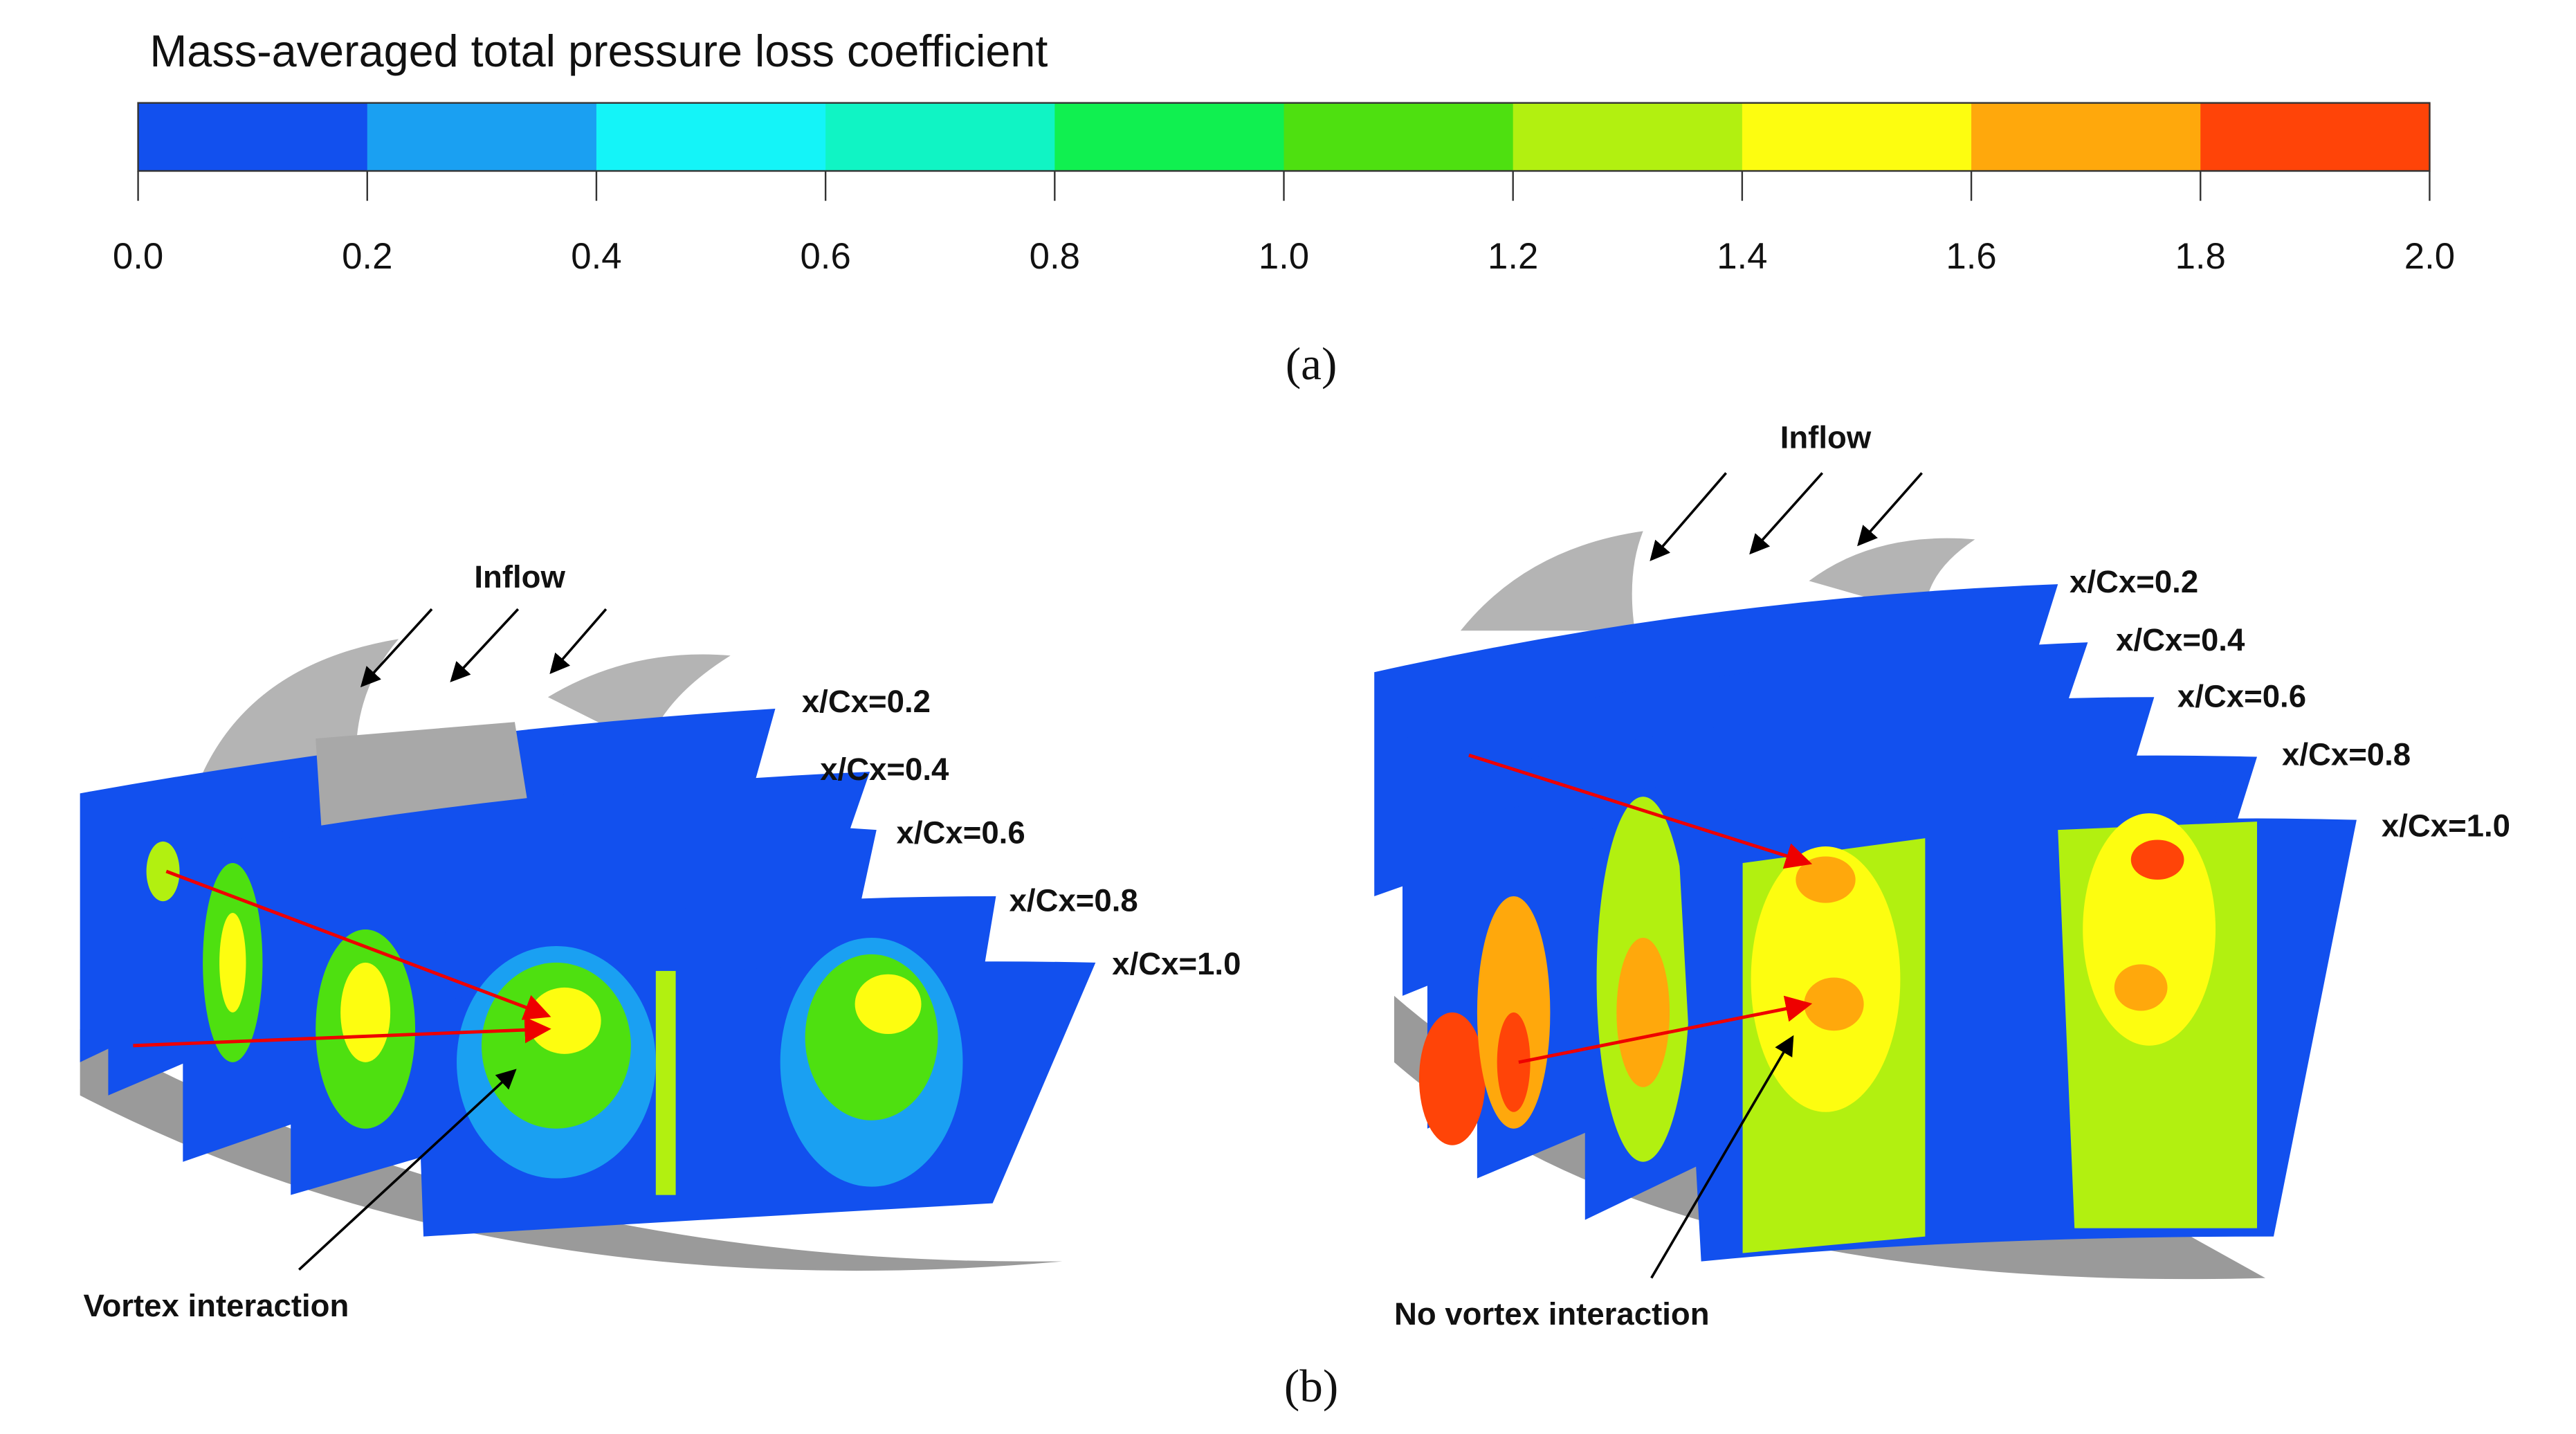 This screenshot has height=1434, width=2576. Describe the element at coordinates (138, 256) in the screenshot. I see `tick-label: 0.0` at that location.